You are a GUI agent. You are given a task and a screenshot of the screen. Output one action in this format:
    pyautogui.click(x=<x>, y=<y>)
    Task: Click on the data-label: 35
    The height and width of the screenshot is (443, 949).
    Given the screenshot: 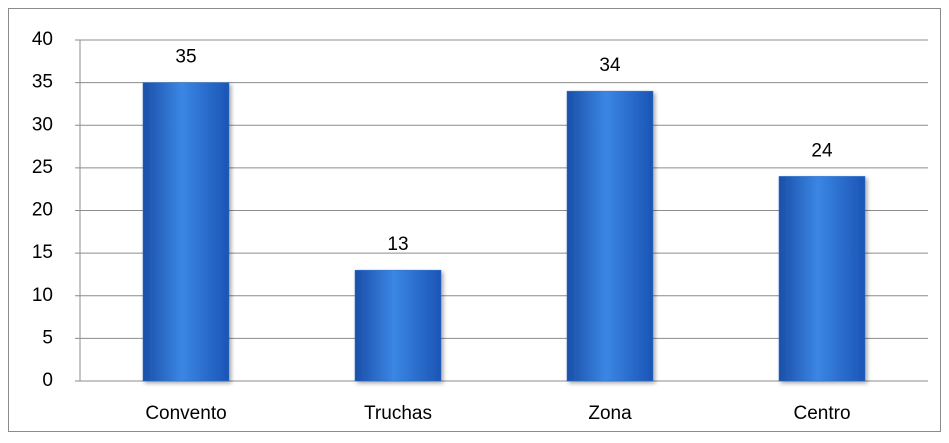 What is the action you would take?
    pyautogui.click(x=185, y=57)
    